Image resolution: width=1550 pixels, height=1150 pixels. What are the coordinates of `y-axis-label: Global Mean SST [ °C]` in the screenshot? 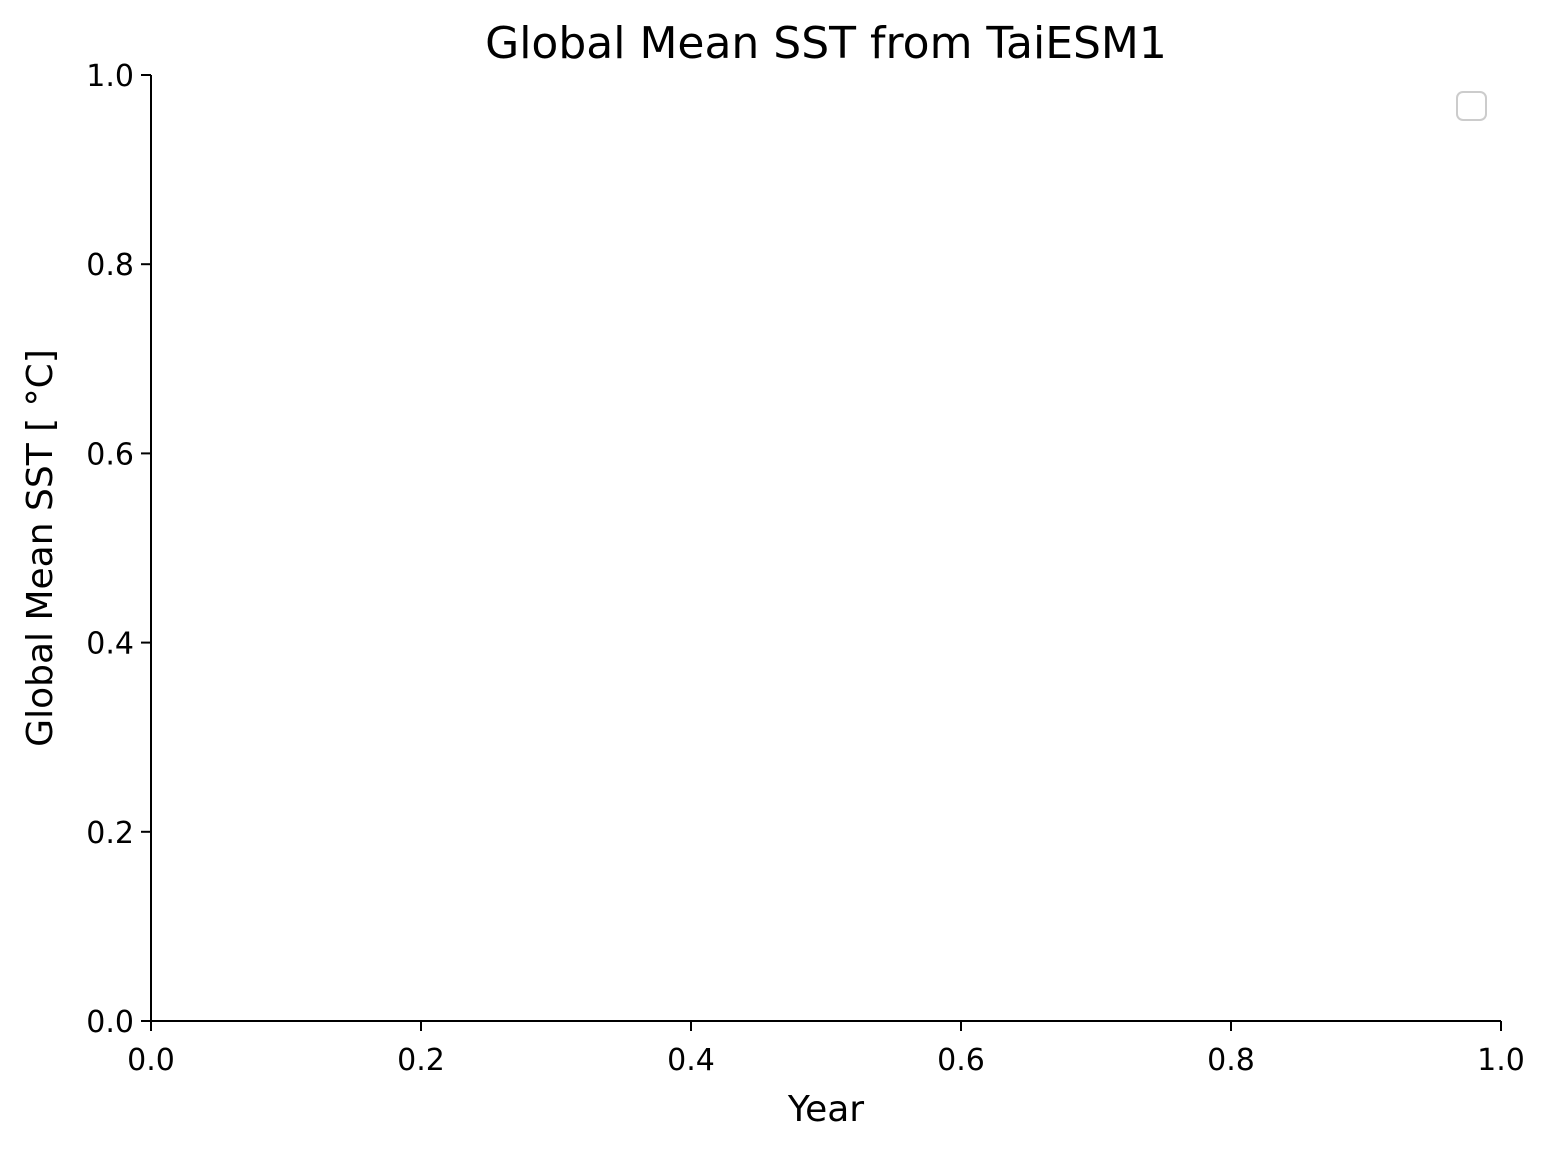 It's located at (40, 548).